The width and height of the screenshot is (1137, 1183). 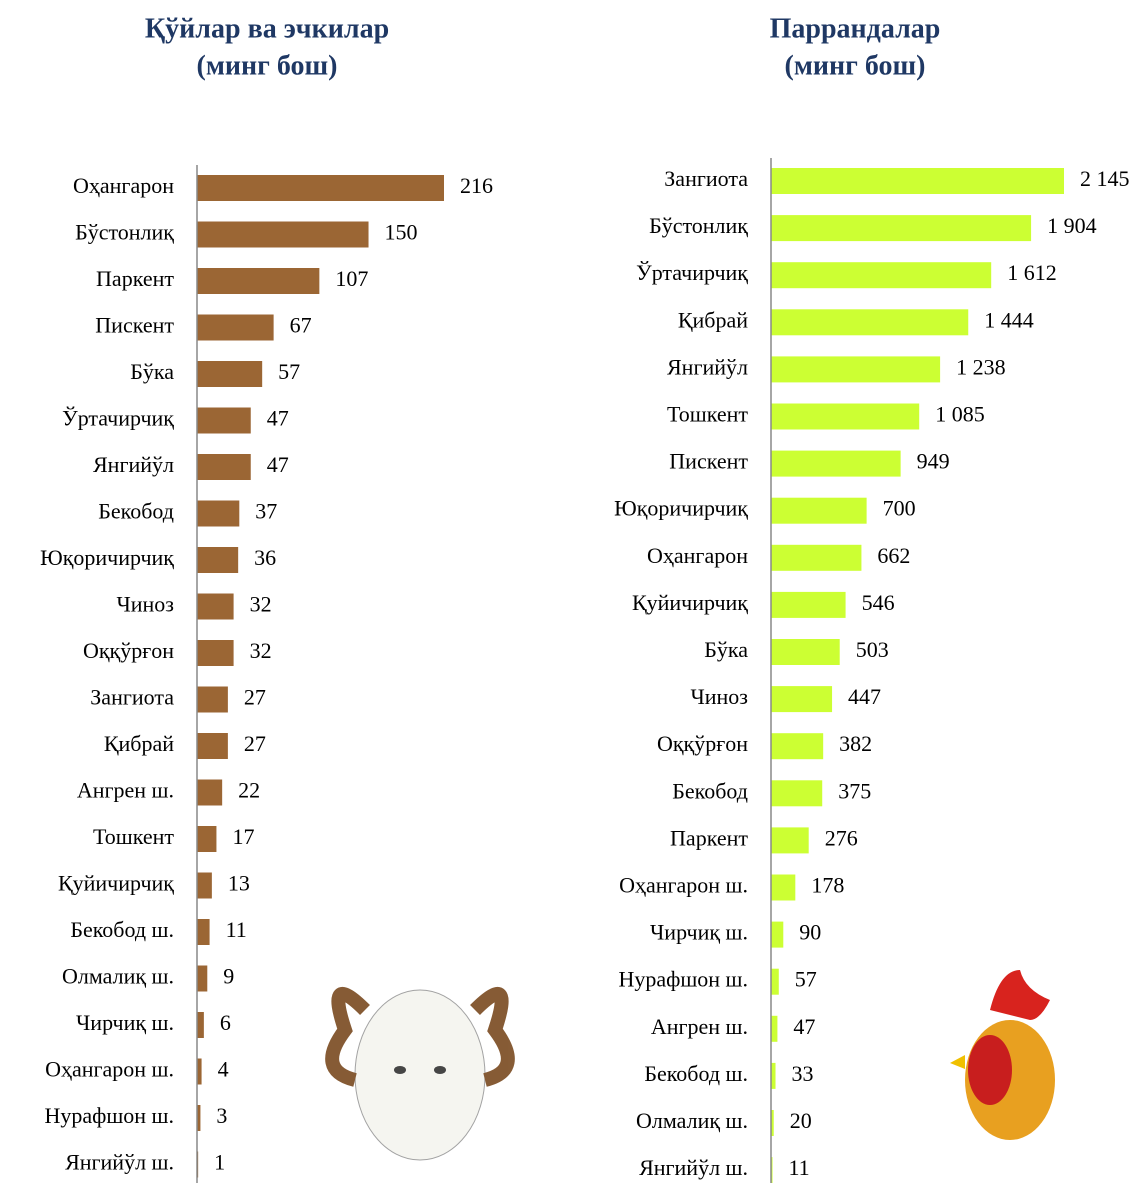 What do you see at coordinates (981, 366) in the screenshot?
I see `value-label: 1 238` at bounding box center [981, 366].